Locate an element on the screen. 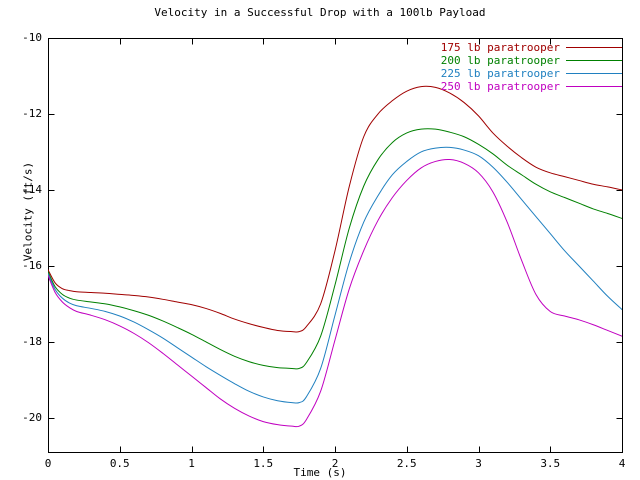 Image resolution: width=640 pixels, height=480 pixels. y-axis-tick-label: -10 is located at coordinates (32, 37).